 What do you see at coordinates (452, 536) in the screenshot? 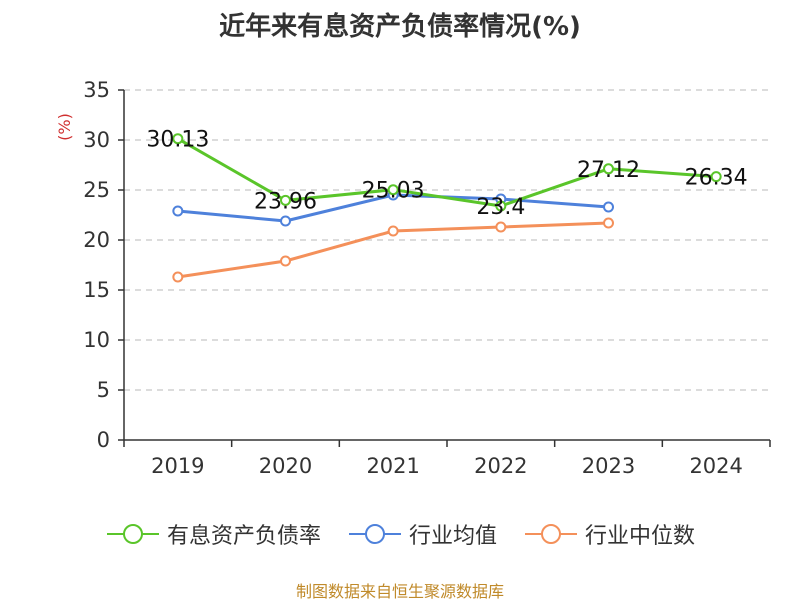
I see `legend-label: 行业均值` at bounding box center [452, 536].